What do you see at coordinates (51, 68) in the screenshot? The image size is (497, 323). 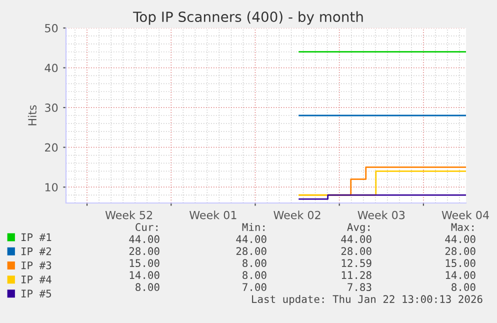 I see `y-tick-label: 40` at bounding box center [51, 68].